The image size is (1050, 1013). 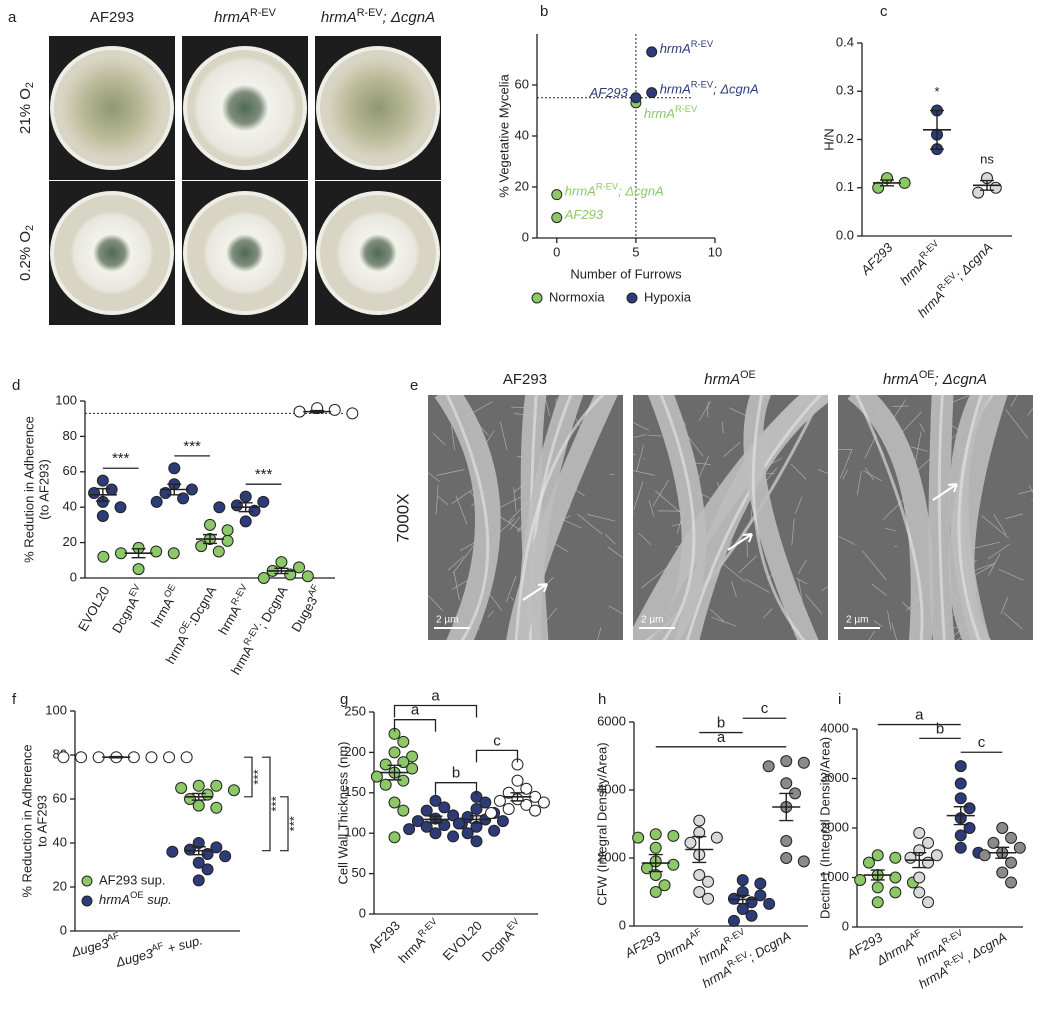 I want to click on row-label: 21% O2, so click(x=26, y=108).